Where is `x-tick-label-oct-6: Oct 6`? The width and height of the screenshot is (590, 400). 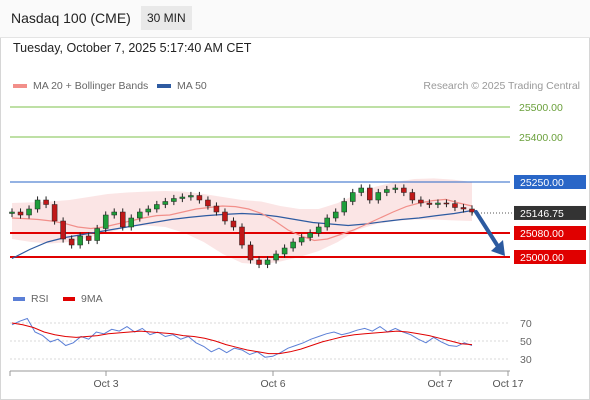
x-tick-label-oct-6: Oct 6 is located at coordinates (272, 384).